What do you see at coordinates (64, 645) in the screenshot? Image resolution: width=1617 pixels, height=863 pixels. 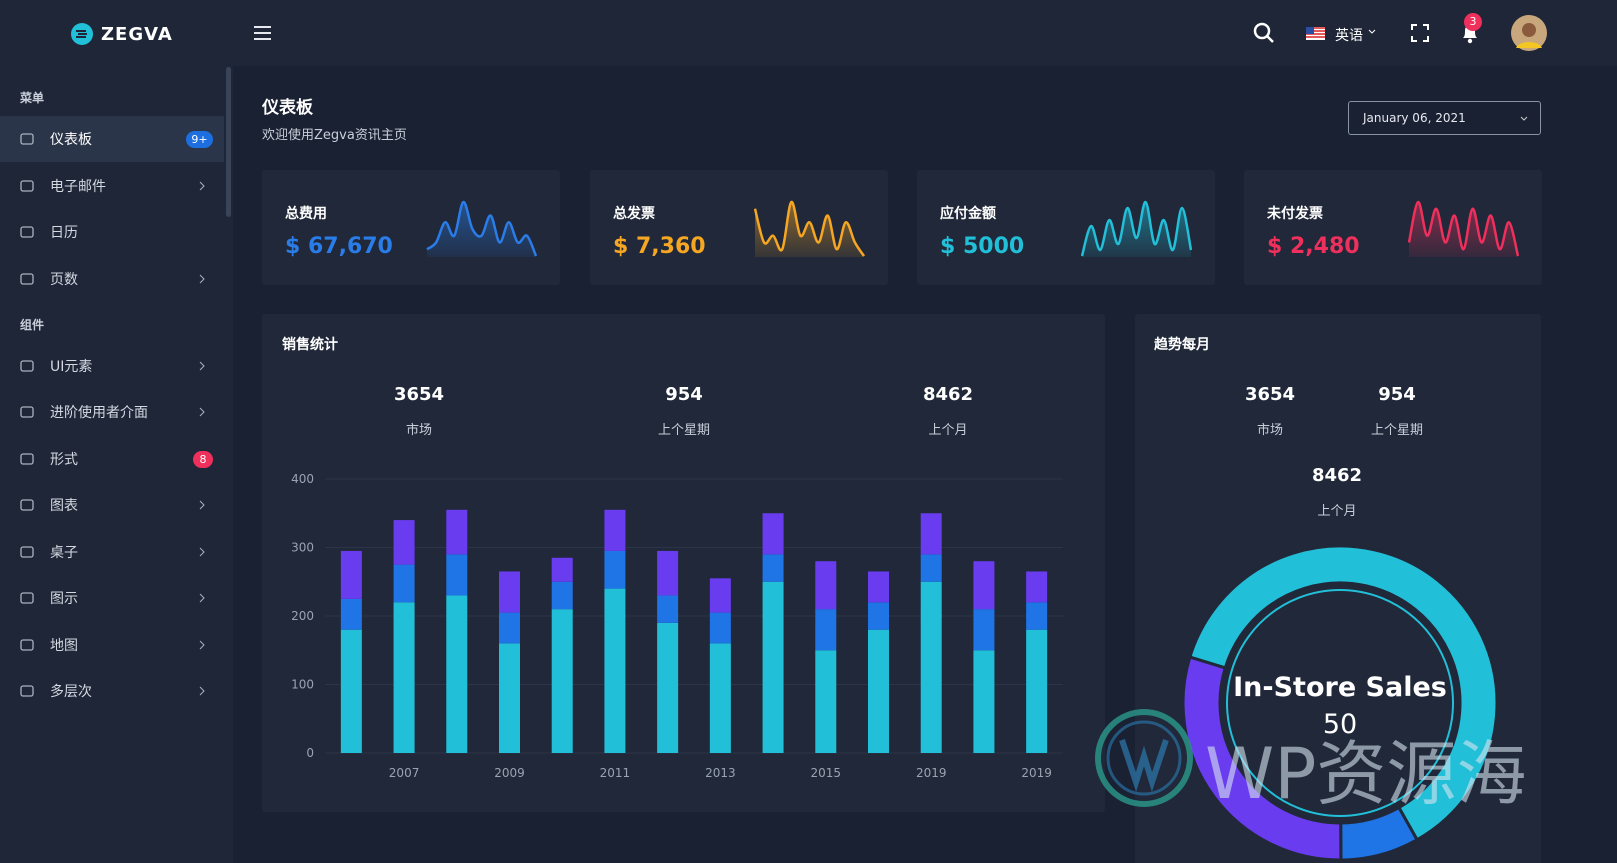 I see `nav-label: 地图` at bounding box center [64, 645].